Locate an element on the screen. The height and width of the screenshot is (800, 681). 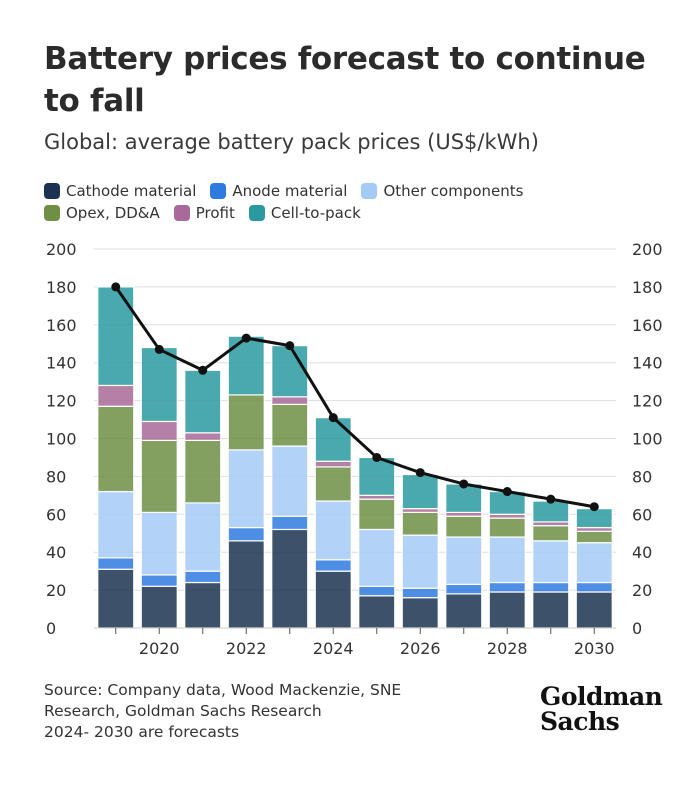
bar-cell-to-pack-2026 is located at coordinates (420, 491).